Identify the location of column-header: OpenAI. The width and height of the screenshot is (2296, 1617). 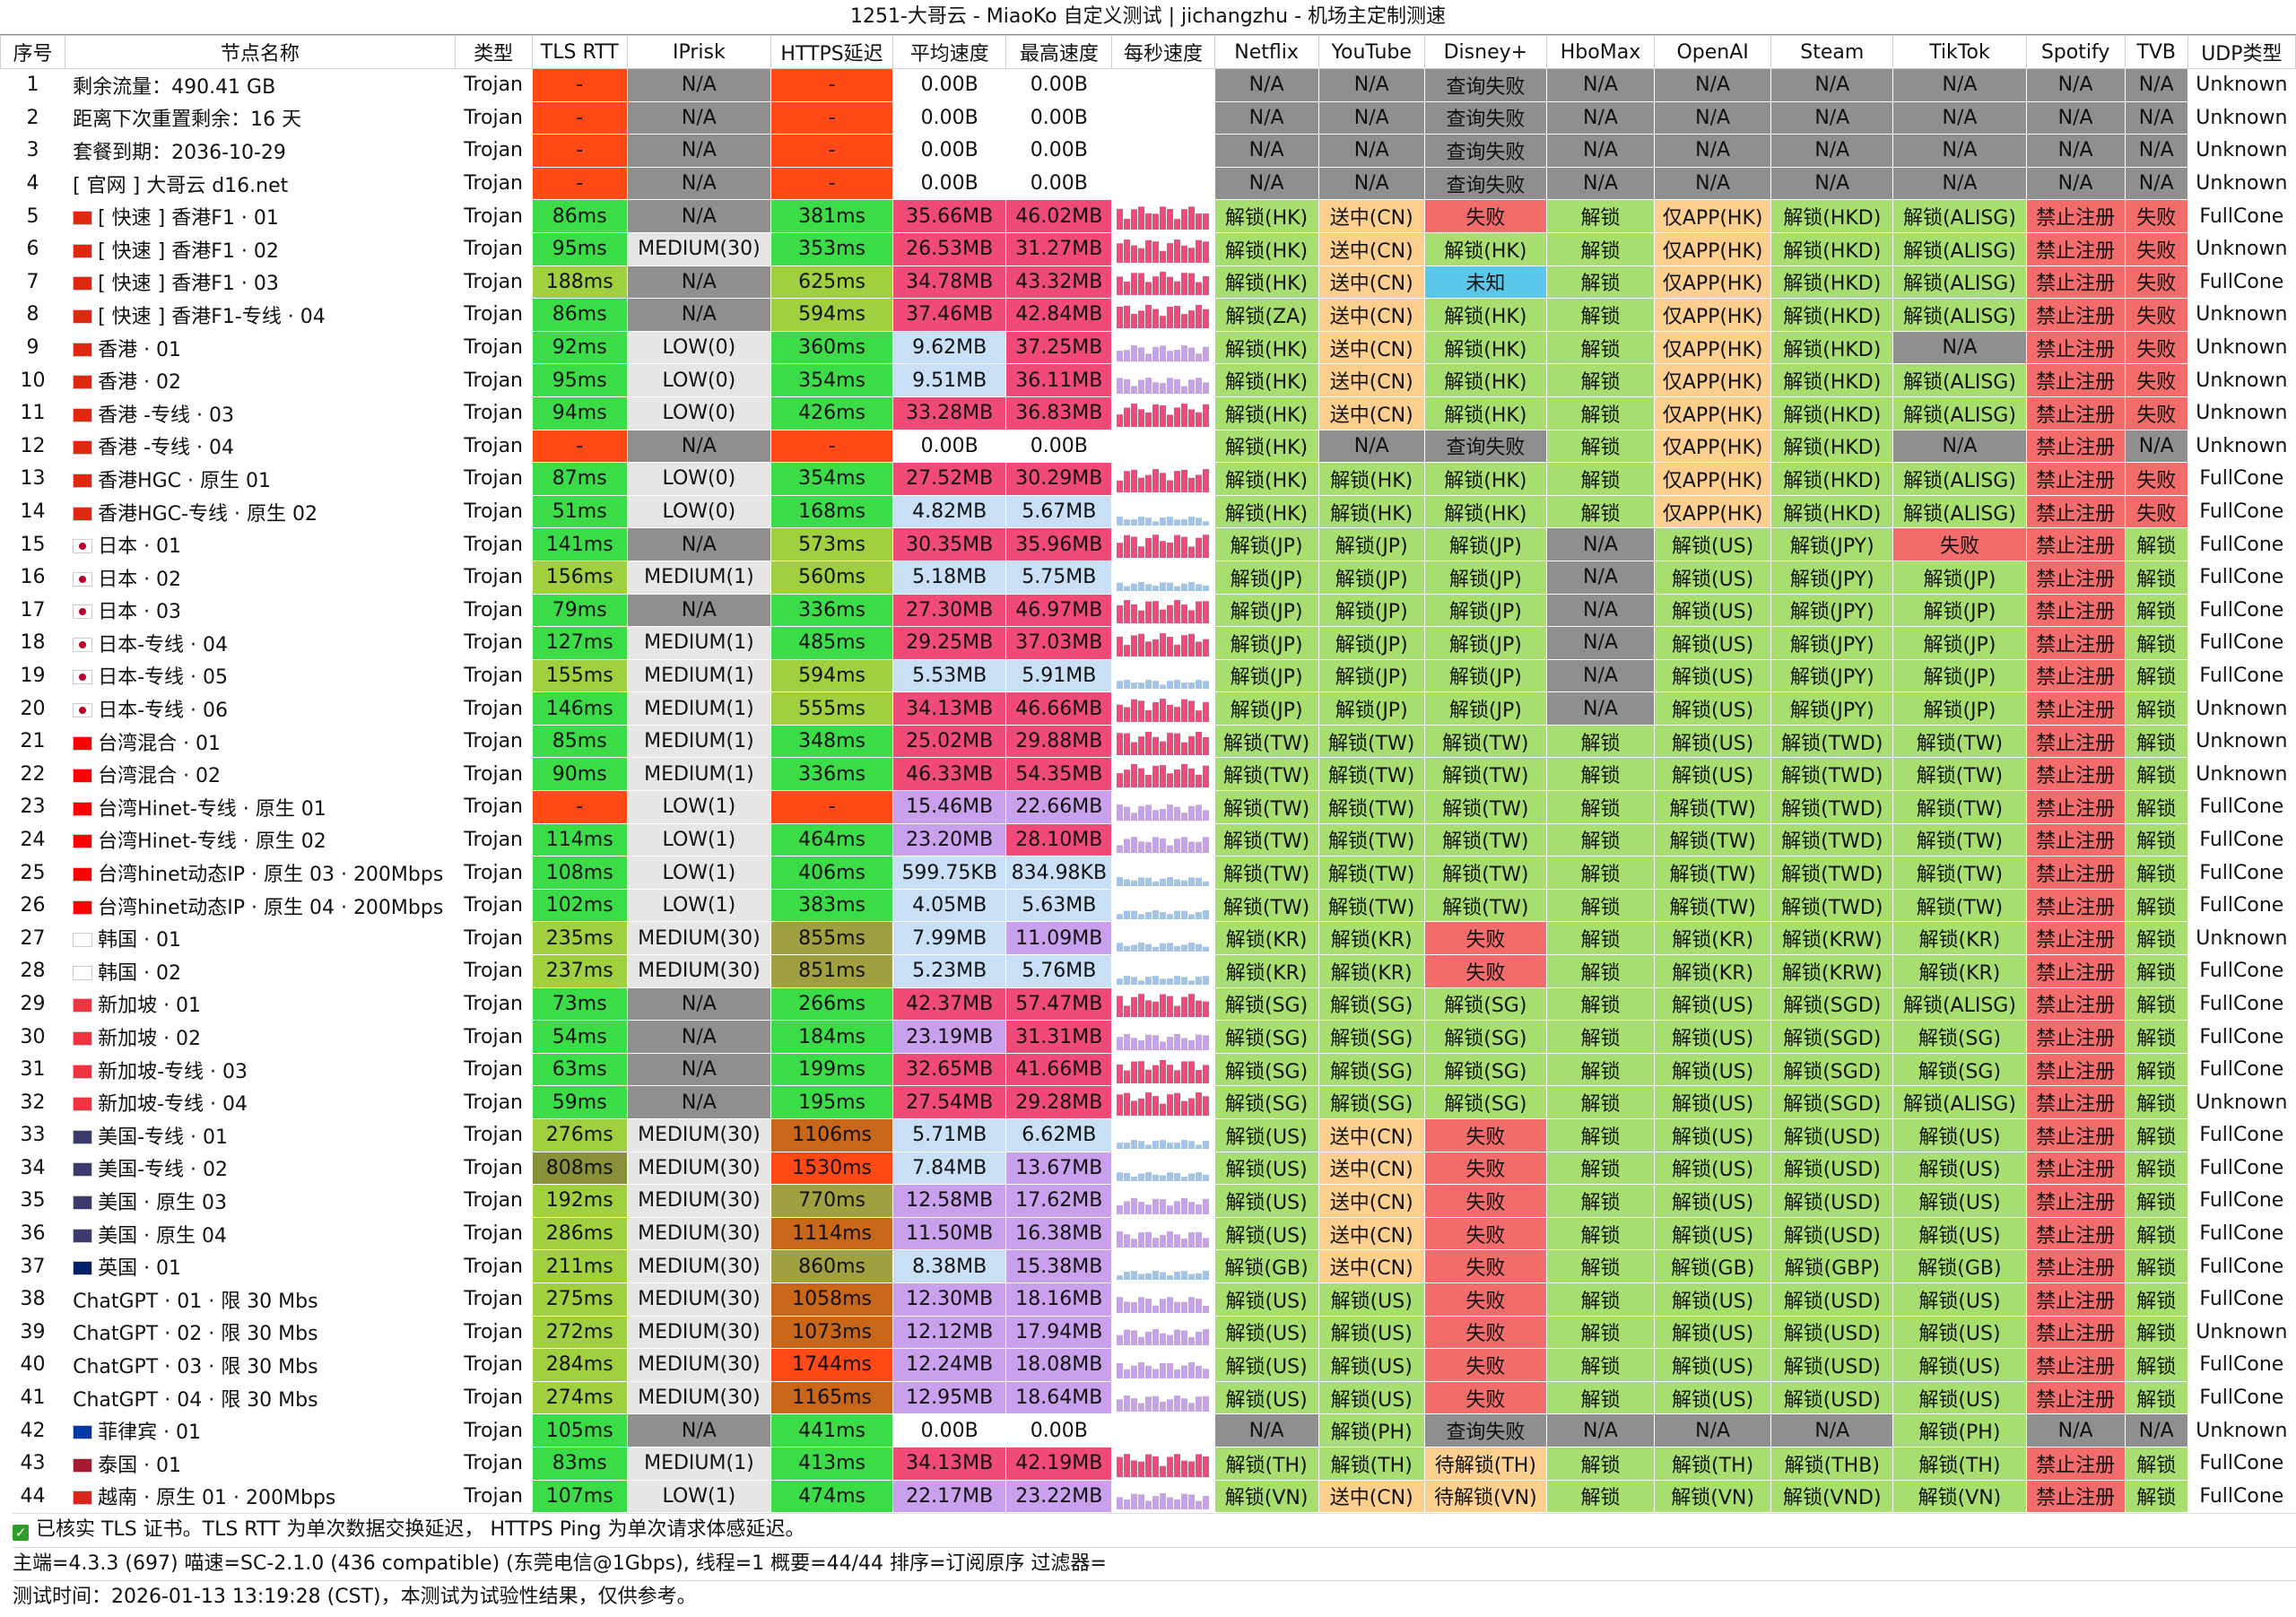
(1713, 52).